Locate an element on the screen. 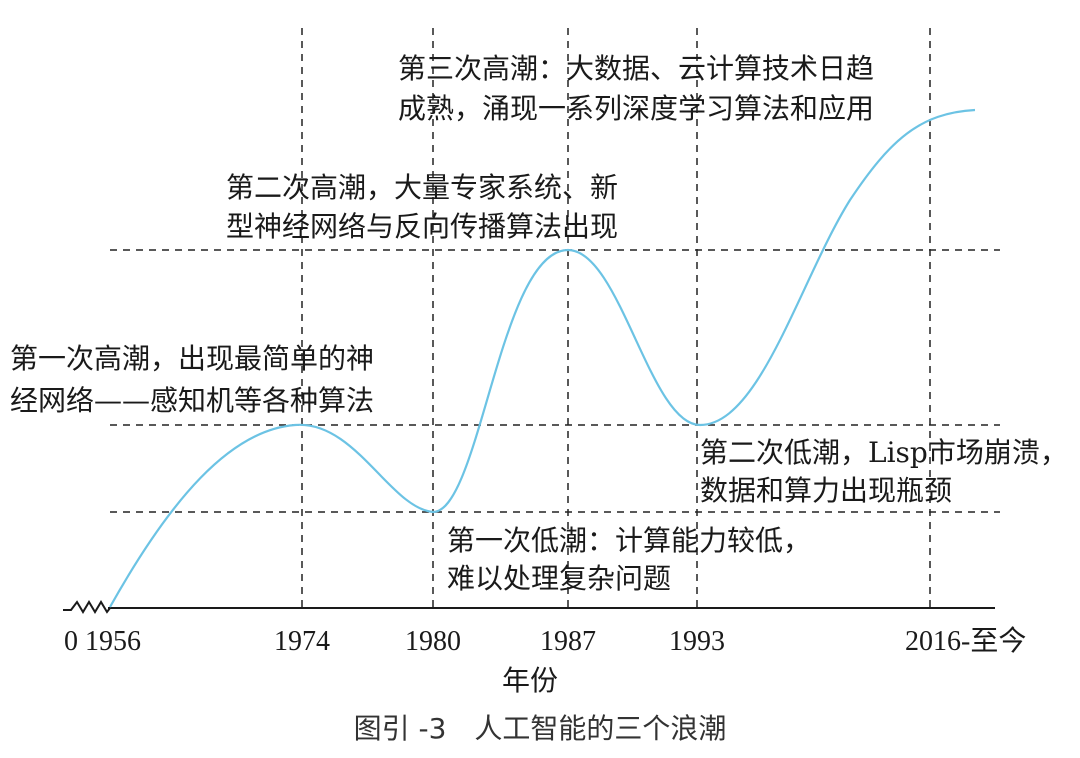  tick-label-2016: 2016-至今 is located at coordinates (965, 641).